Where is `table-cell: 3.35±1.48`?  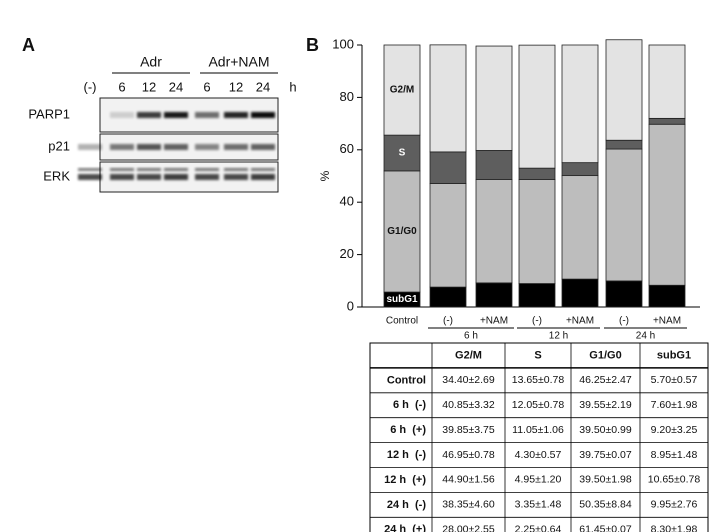
table-cell: 3.35±1.48 is located at coordinates (538, 505).